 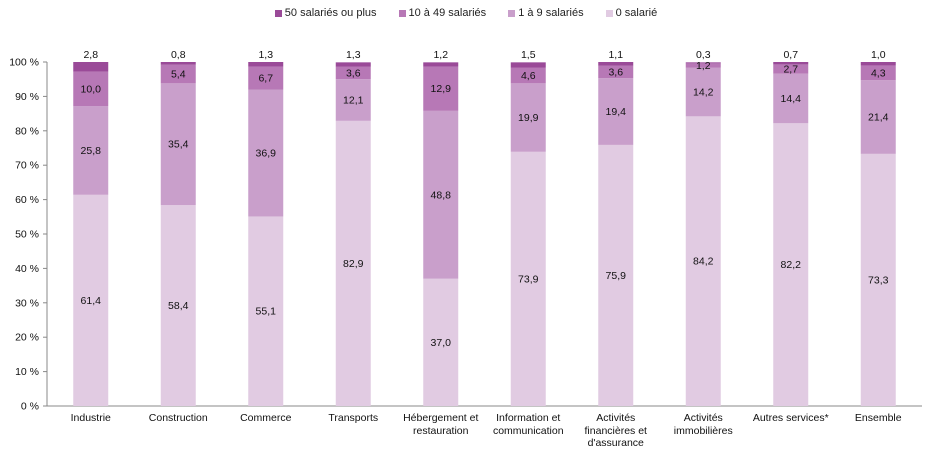 I want to click on y-tick-label: 100 %, so click(x=24, y=63).